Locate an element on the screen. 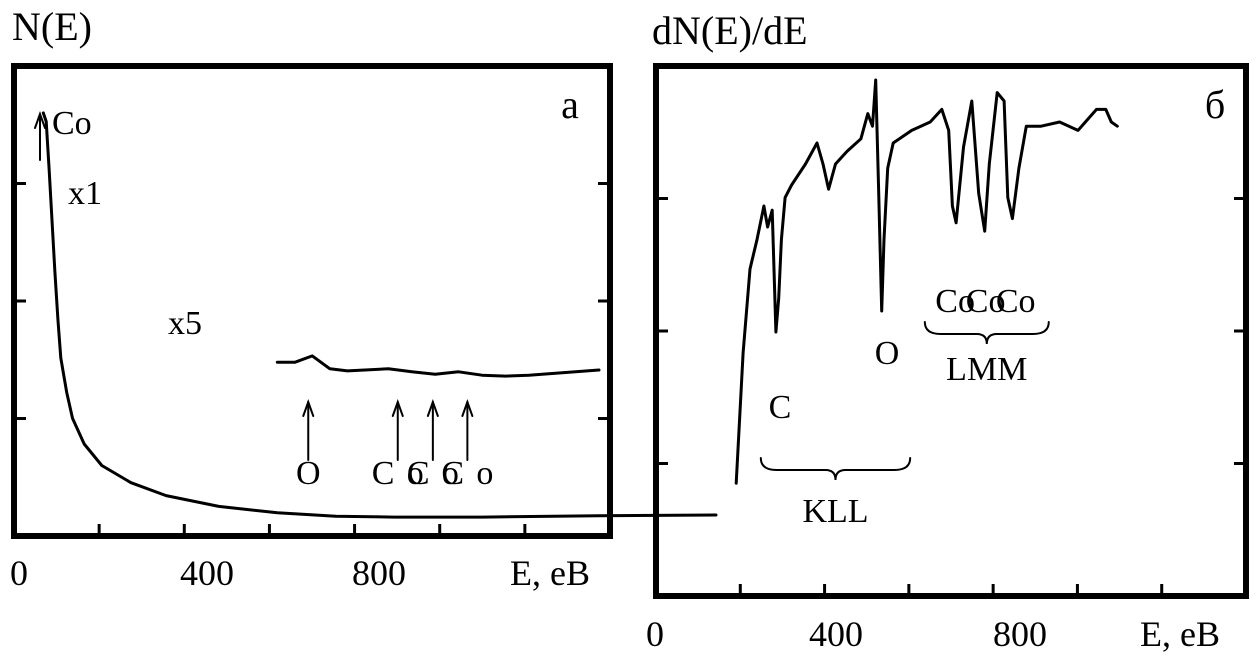 This screenshot has height=671, width=1258. annotation: x1 is located at coordinates (85, 193).